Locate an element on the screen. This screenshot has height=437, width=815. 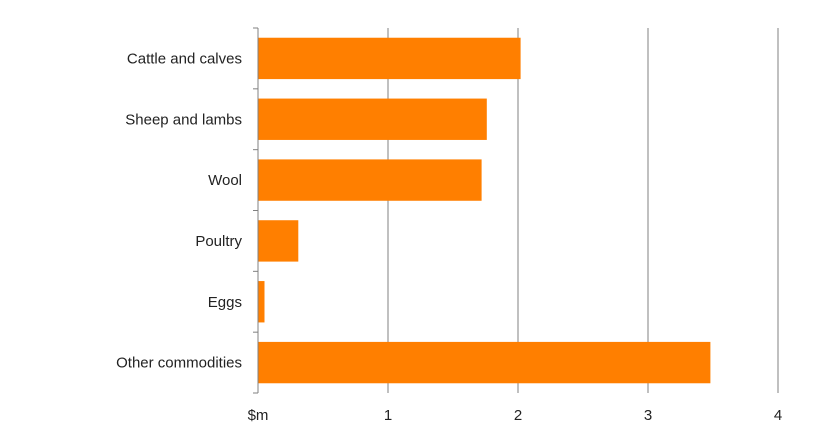
x-tick-label-1: 1 is located at coordinates (388, 415).